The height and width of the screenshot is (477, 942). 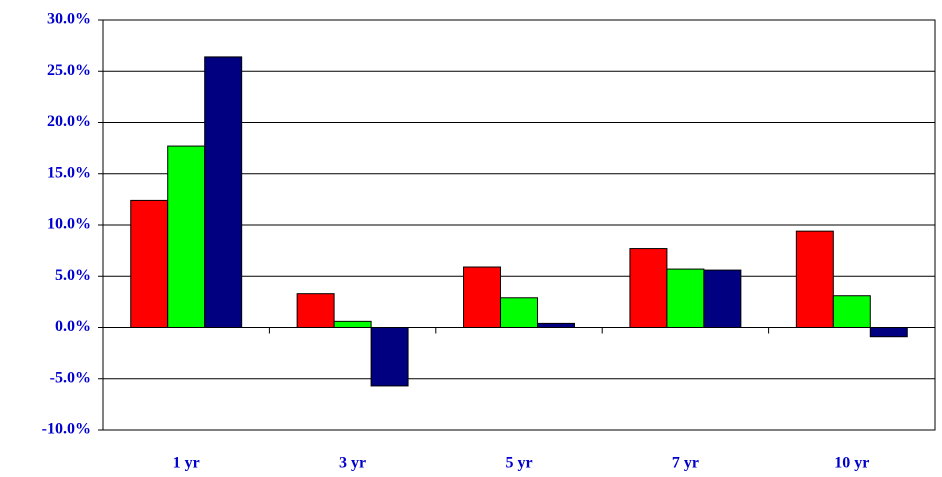 What do you see at coordinates (66, 429) in the screenshot?
I see `y-tick-label: -10.0%` at bounding box center [66, 429].